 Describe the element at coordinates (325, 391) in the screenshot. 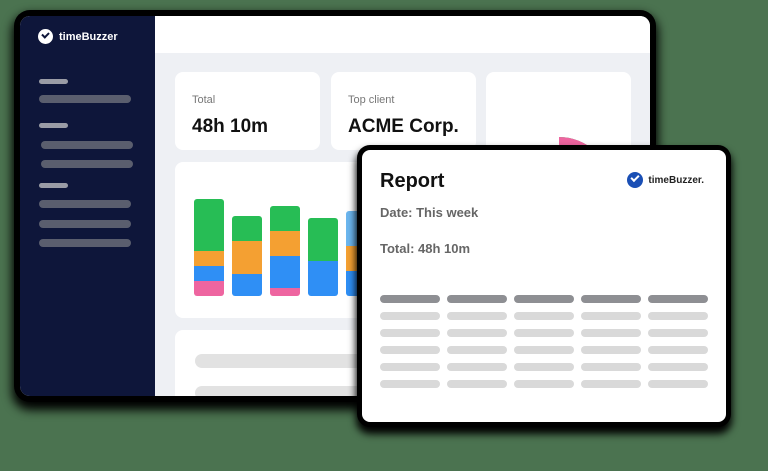

I see `skeleton-line` at that location.